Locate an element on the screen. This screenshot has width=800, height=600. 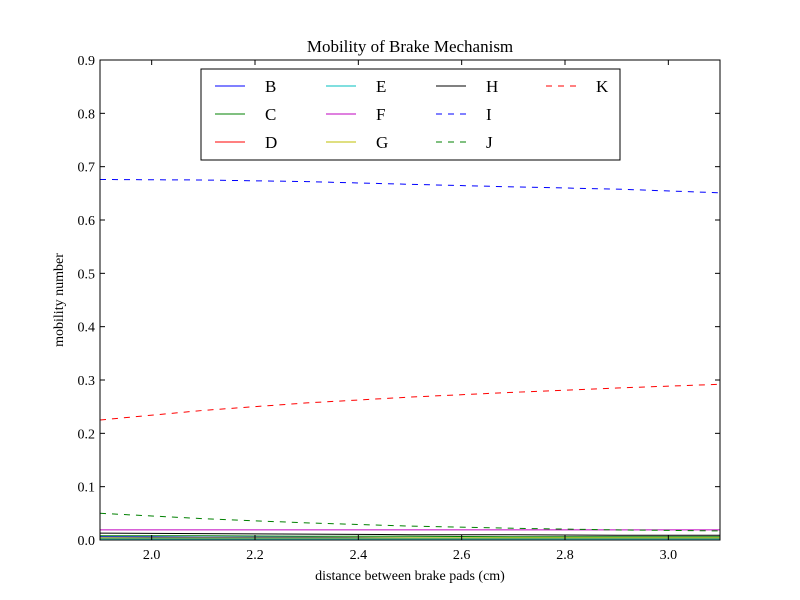
y-tick-label: 0.6 is located at coordinates (87, 221).